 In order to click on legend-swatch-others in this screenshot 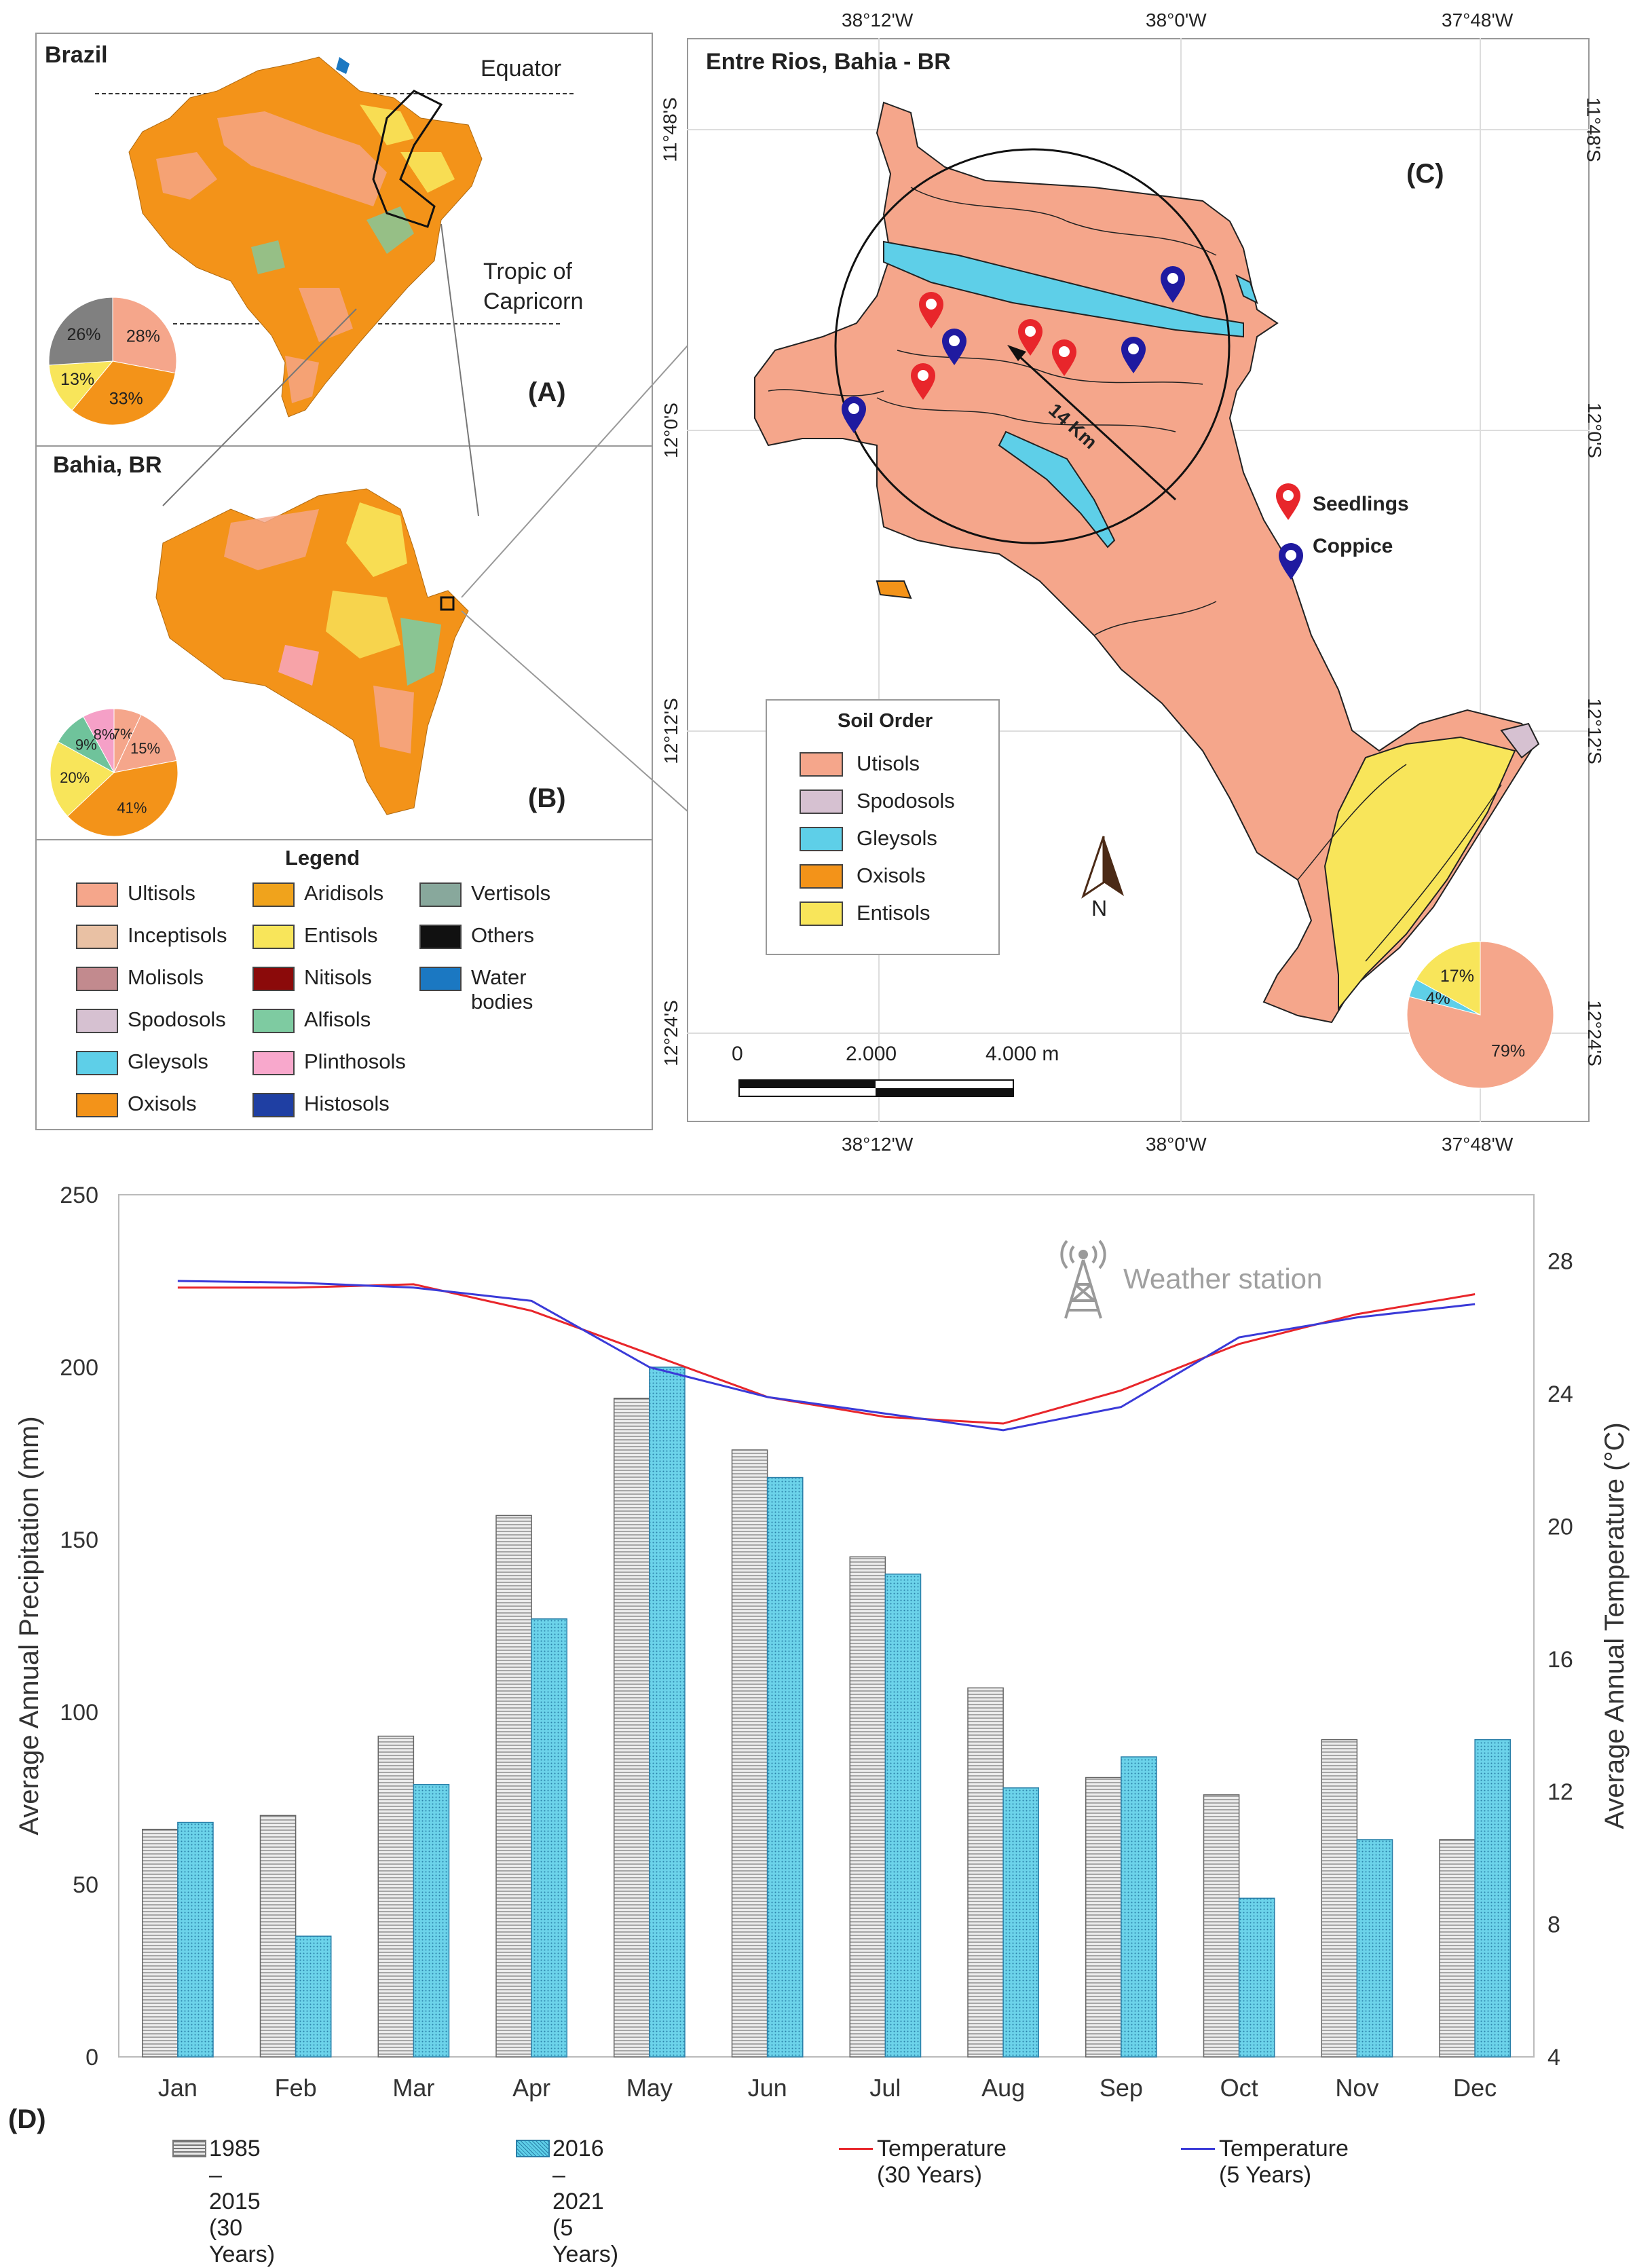, I will do `click(441, 937)`.